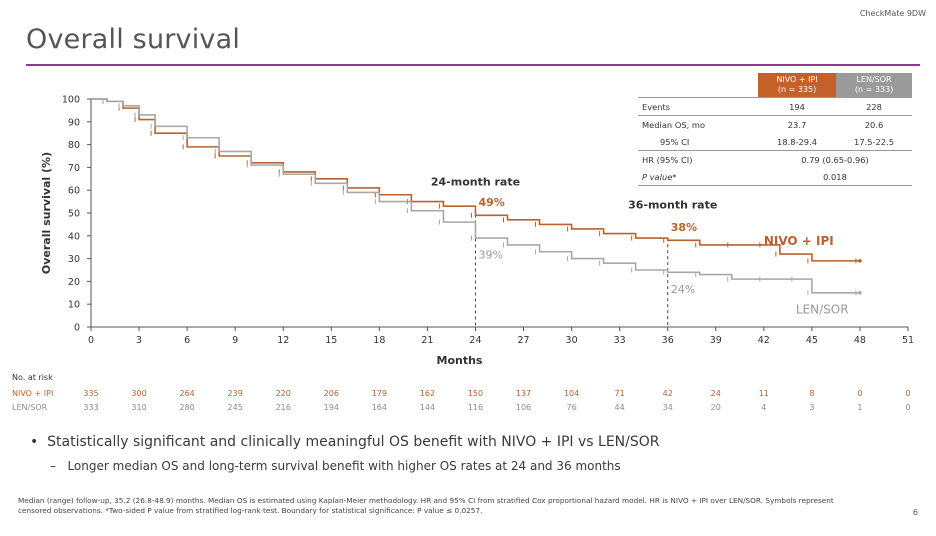 The width and height of the screenshot is (936, 536). Describe the element at coordinates (811, 393) in the screenshot. I see `risk-value: 8` at that location.